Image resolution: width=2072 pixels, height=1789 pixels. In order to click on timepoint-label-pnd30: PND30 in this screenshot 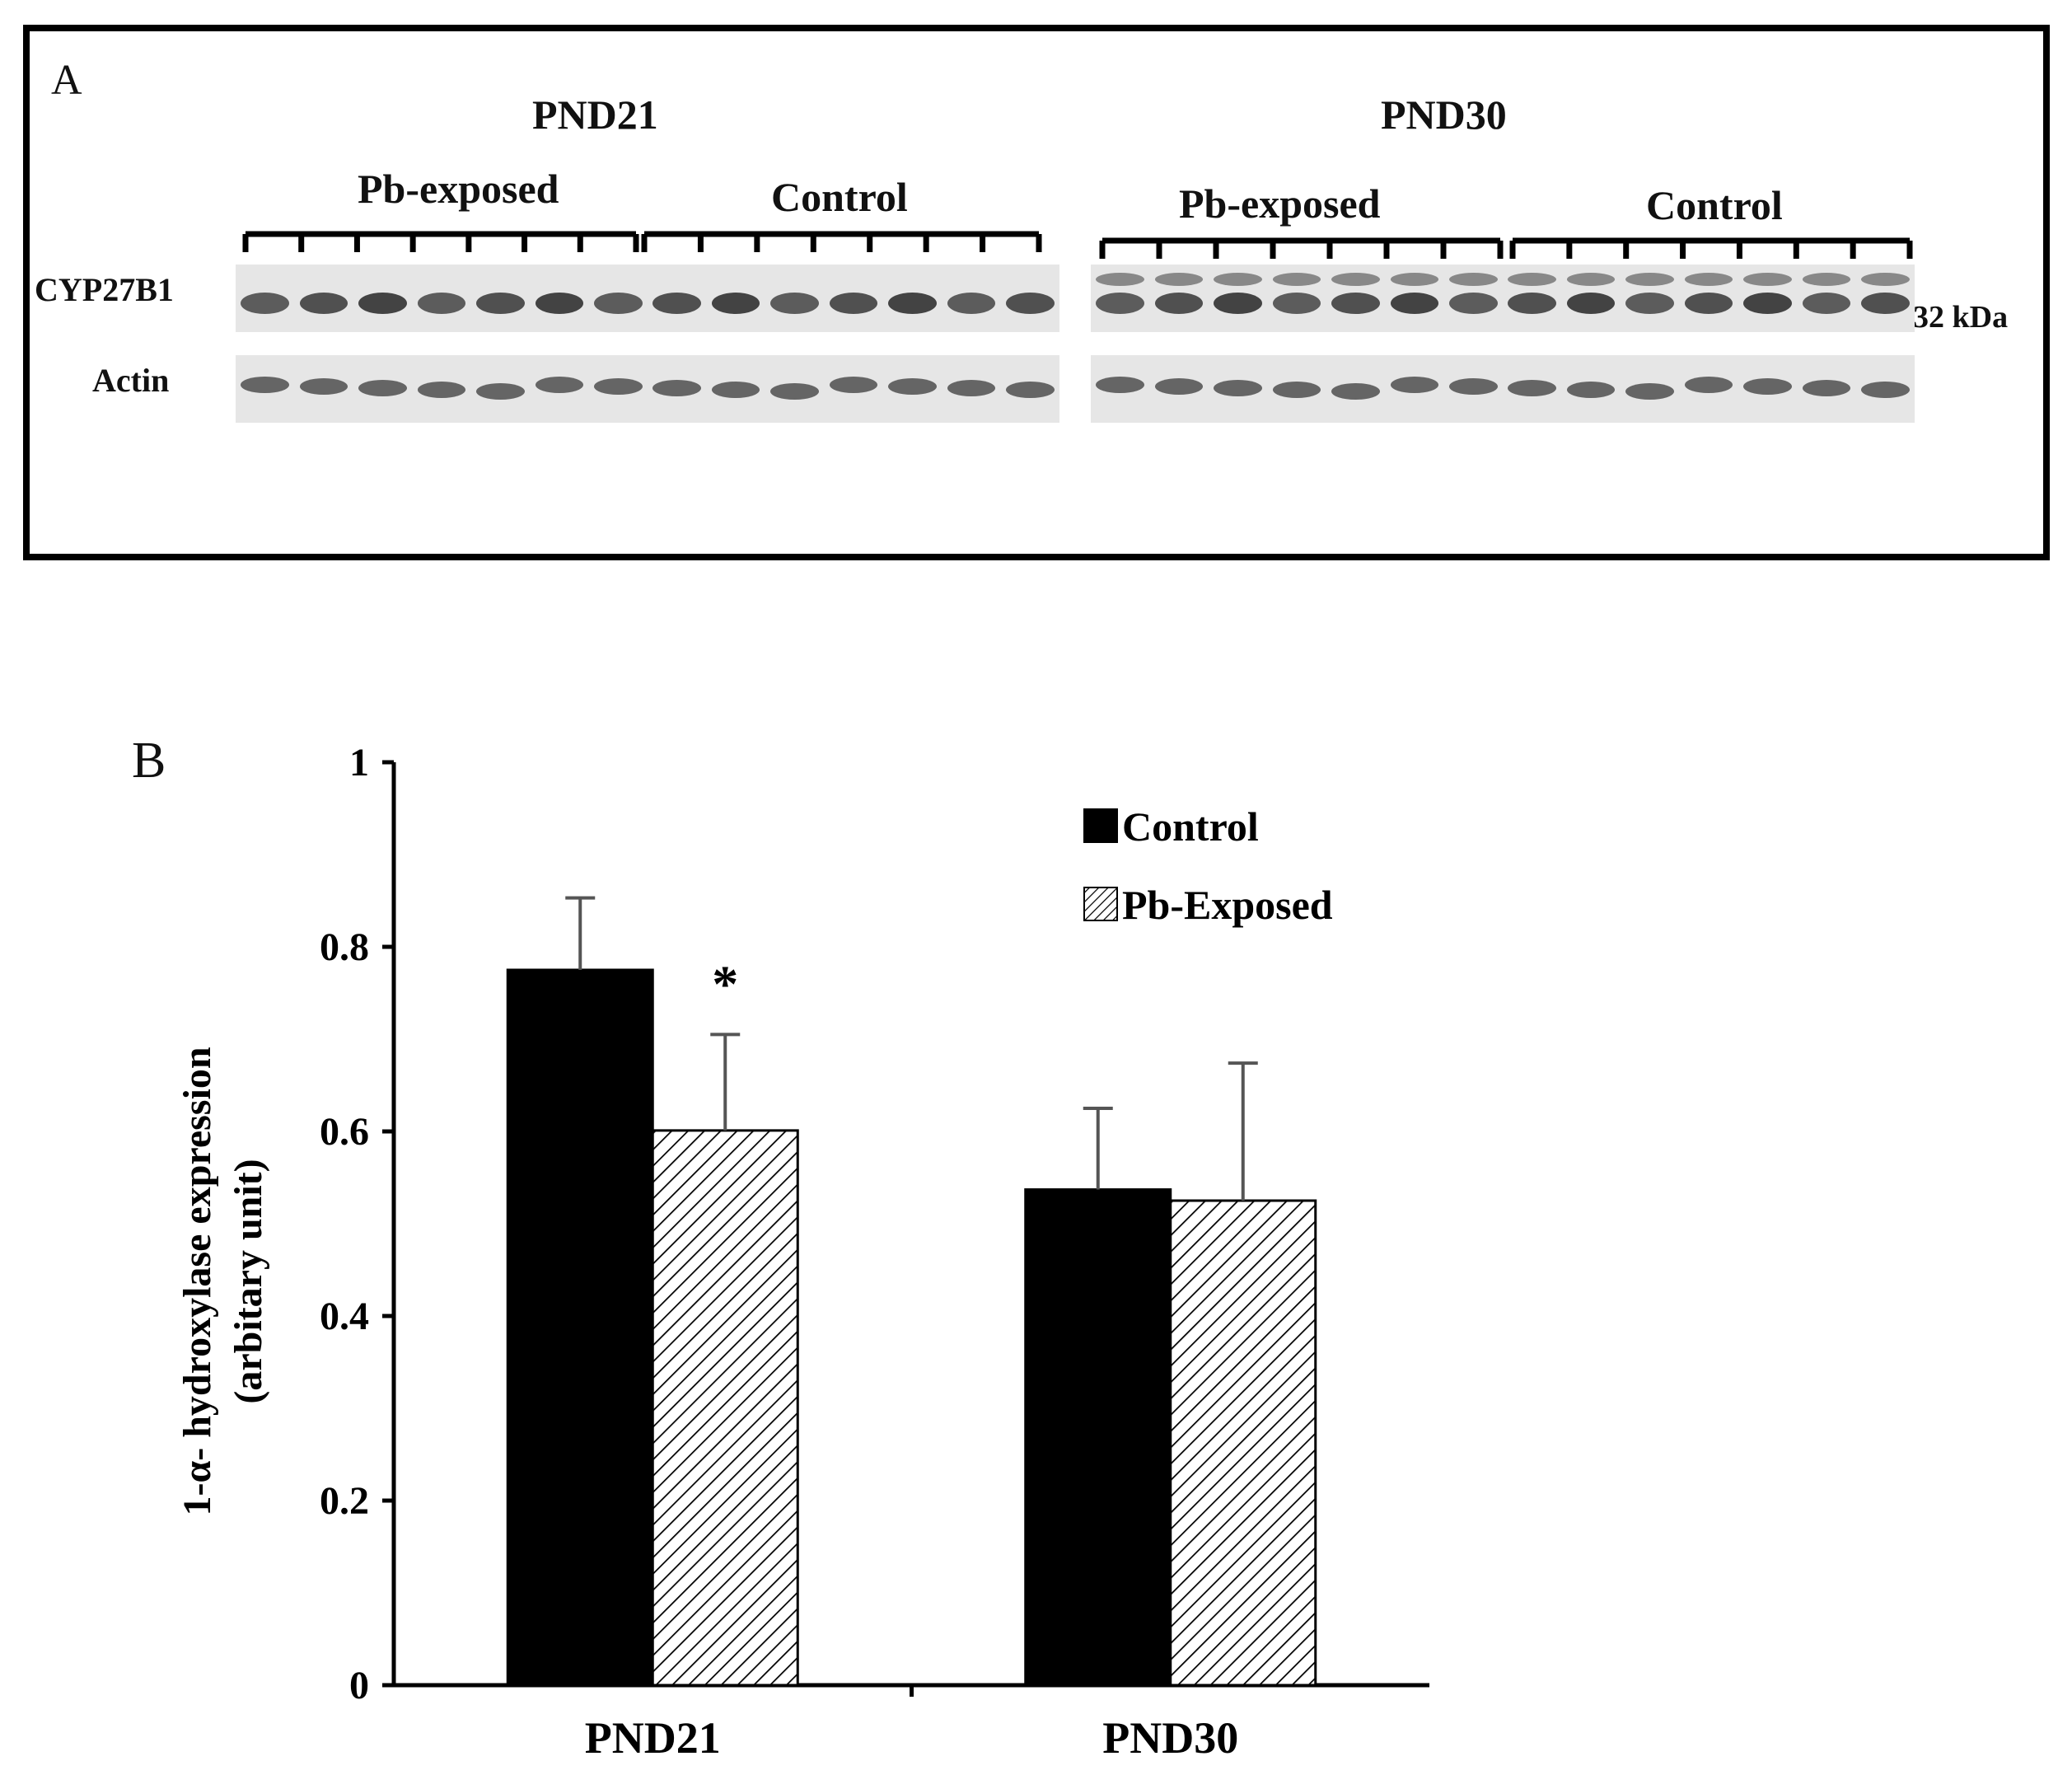, I will do `click(1444, 115)`.